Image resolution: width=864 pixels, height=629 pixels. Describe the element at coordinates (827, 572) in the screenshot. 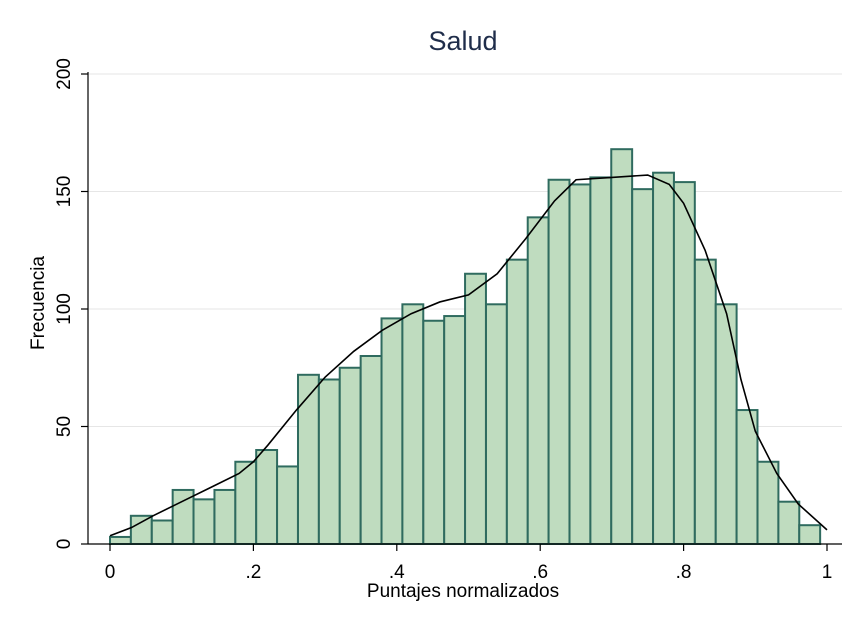

I see `x-tick-label-5: 1` at that location.